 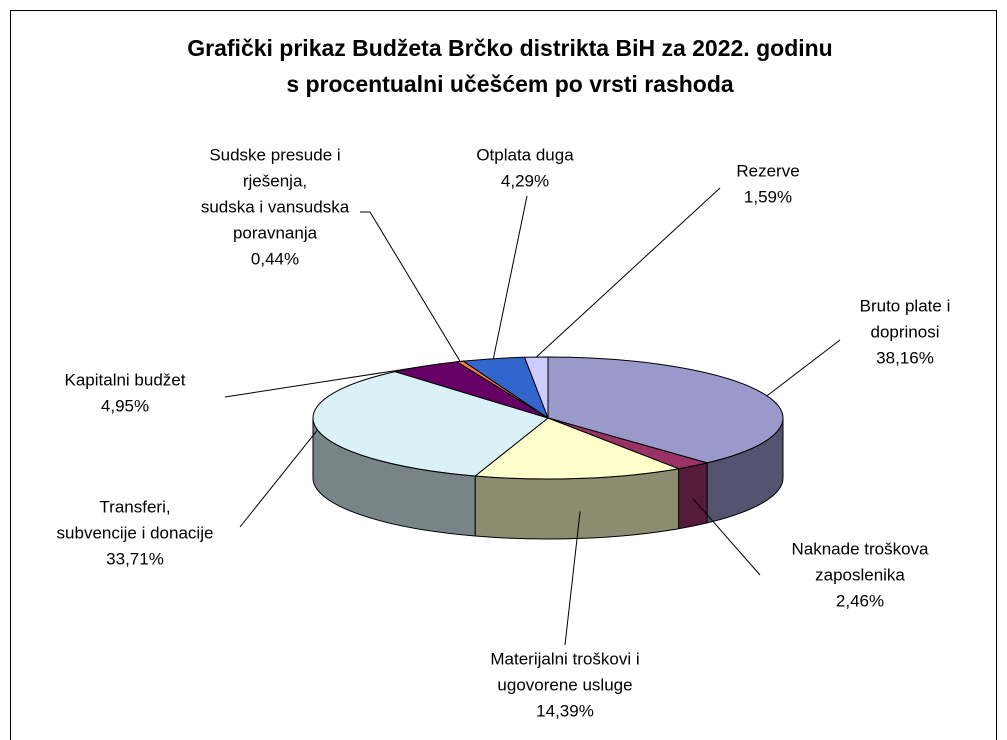 What do you see at coordinates (275, 258) in the screenshot?
I see `value-label: 0,44%` at bounding box center [275, 258].